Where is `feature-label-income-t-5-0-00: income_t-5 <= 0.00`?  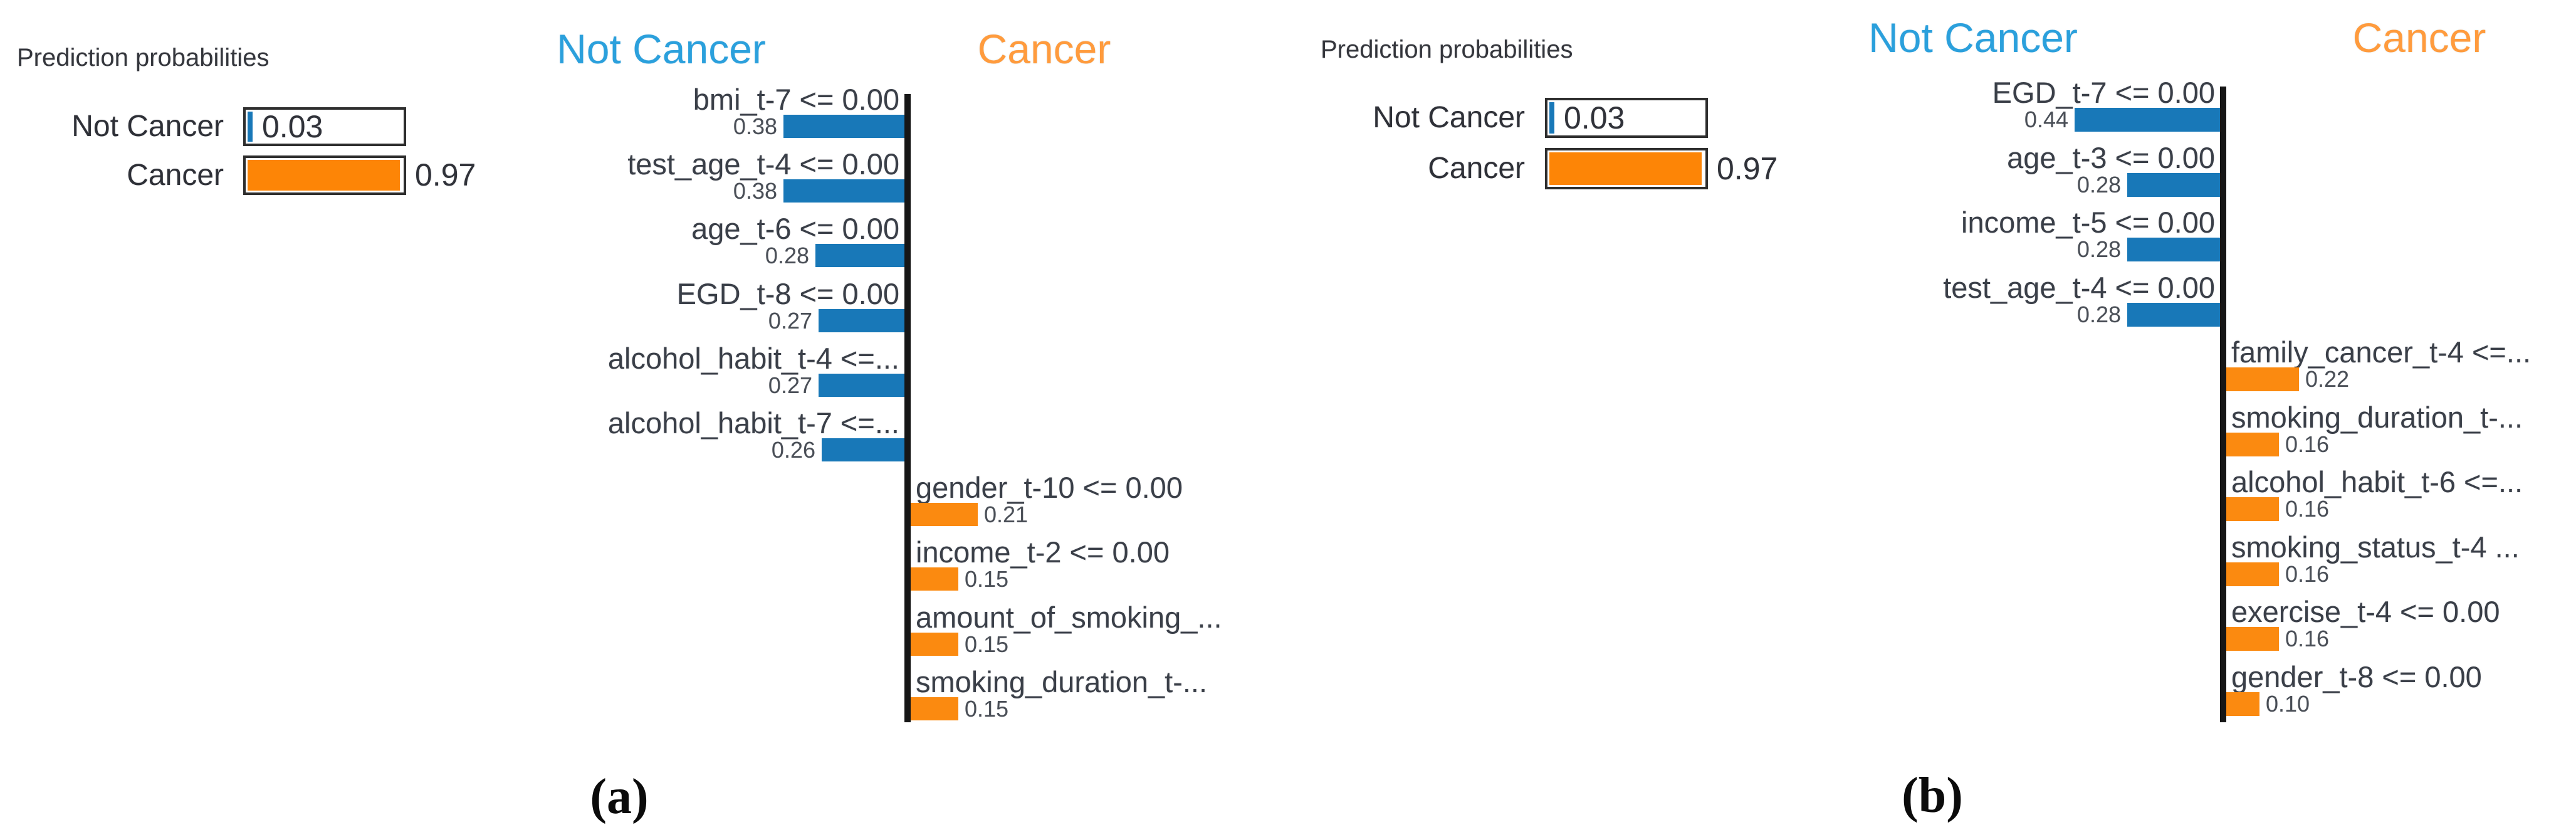
feature-label-income-t-5-0-00: income_t-5 <= 0.00 is located at coordinates (2088, 223).